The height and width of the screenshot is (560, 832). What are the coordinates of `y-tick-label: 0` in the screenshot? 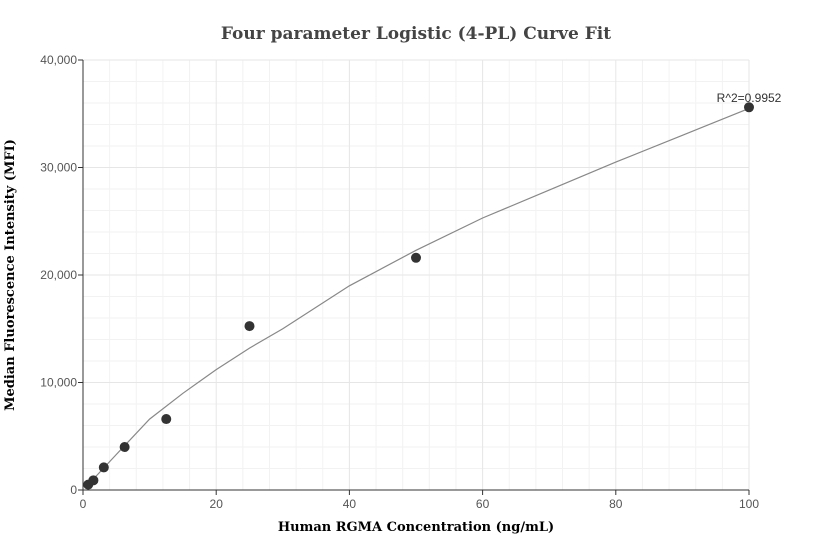 It's located at (73, 490).